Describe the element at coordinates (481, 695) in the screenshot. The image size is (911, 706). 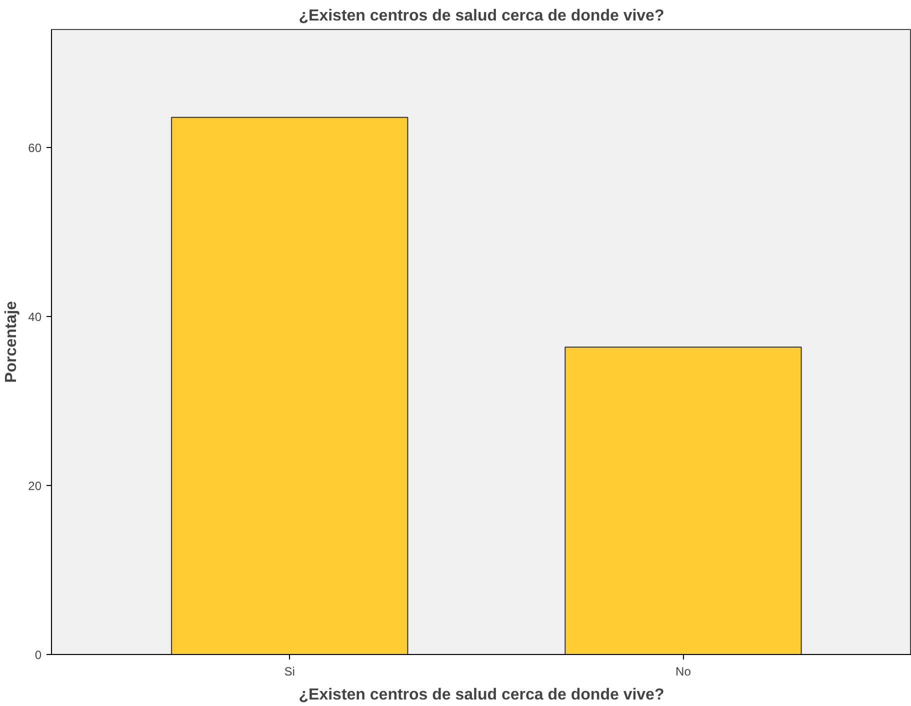
I see `x-axis-title: ¿Existen centros de salud cerca de donde vive?` at that location.